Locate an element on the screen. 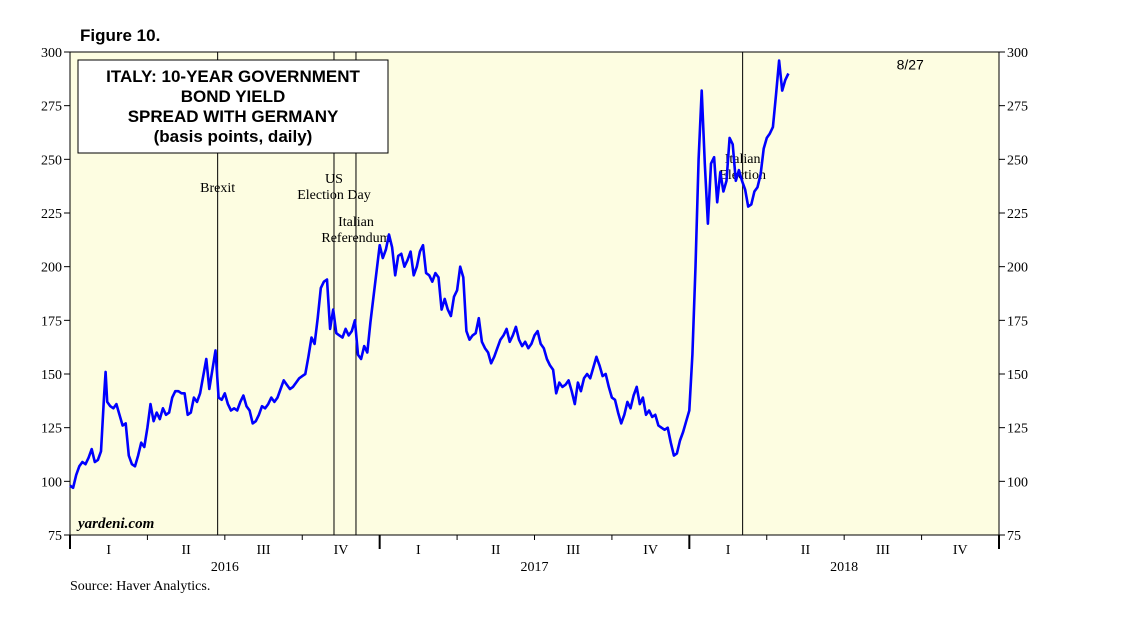  y-tick-label-right: 125 is located at coordinates (1017, 429).